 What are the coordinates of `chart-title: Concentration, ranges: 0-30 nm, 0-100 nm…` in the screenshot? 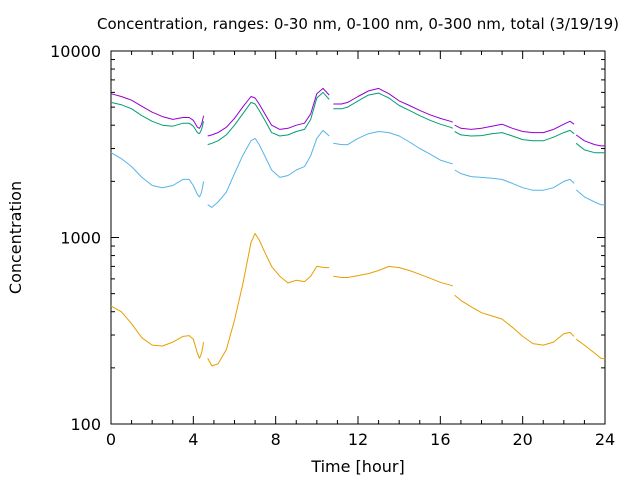 It's located at (358, 24).